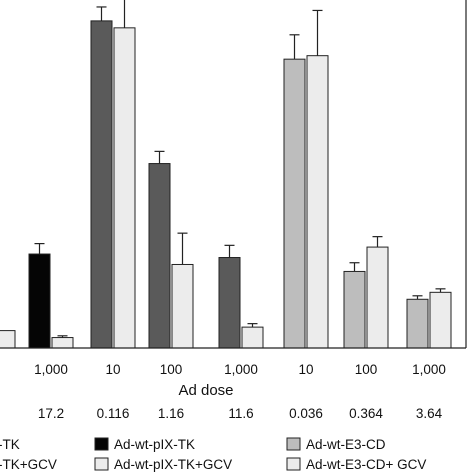 The image size is (474, 474). I want to click on bar-g4-b0, so click(229, 303).